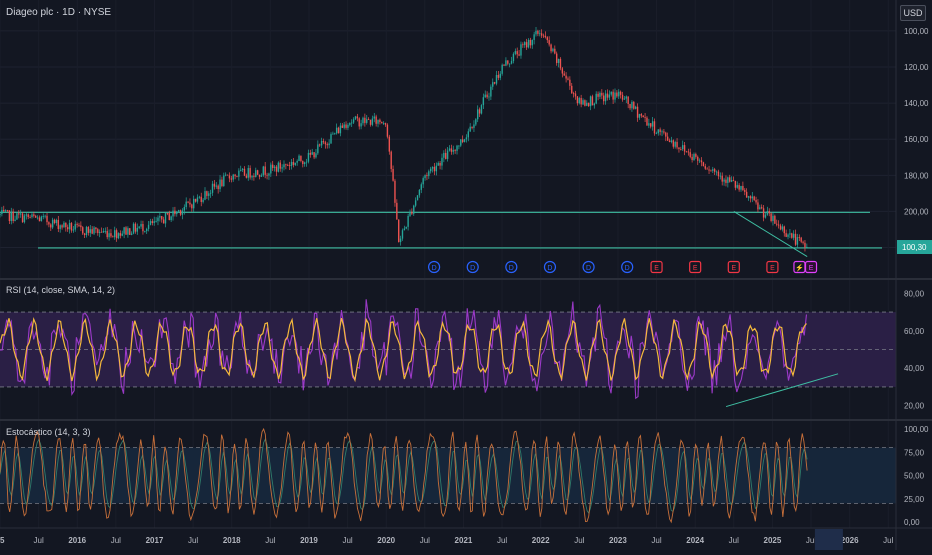  What do you see at coordinates (77, 540) in the screenshot?
I see `time-tick-label: 2016` at bounding box center [77, 540].